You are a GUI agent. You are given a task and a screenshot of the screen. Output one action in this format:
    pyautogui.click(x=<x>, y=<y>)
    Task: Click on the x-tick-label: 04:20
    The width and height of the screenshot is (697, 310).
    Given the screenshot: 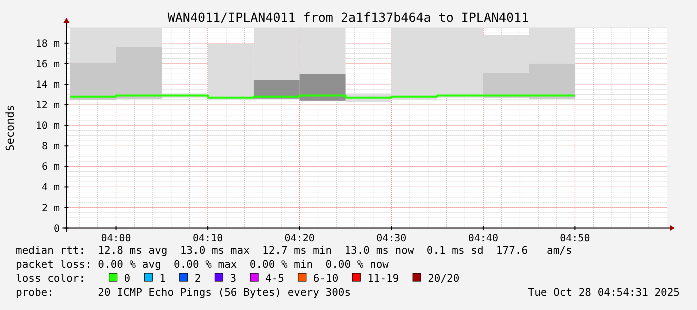 What is the action you would take?
    pyautogui.click(x=299, y=238)
    